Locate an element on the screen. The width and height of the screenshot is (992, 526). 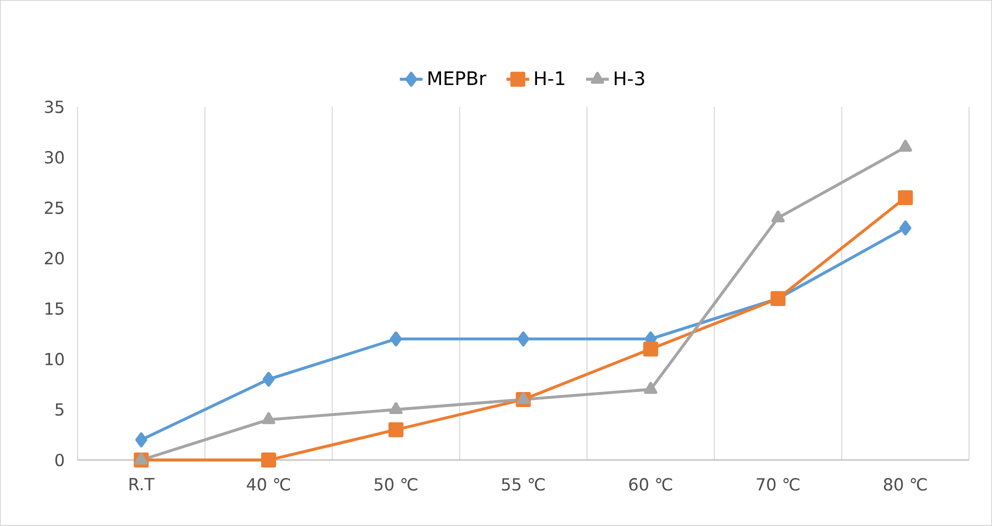
x-tick-label: 55 ℃ is located at coordinates (523, 484).